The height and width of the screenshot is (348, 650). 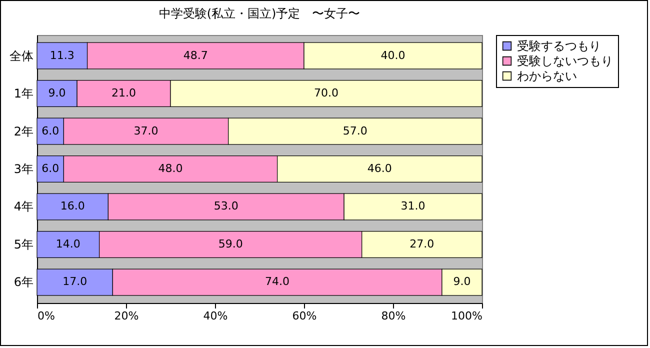 I want to click on data-label: 46.0, so click(x=379, y=168).